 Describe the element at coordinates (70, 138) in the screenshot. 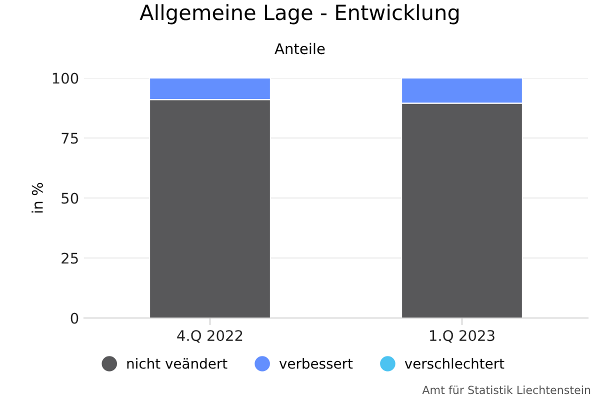

I see `y-tick-label: 75` at that location.